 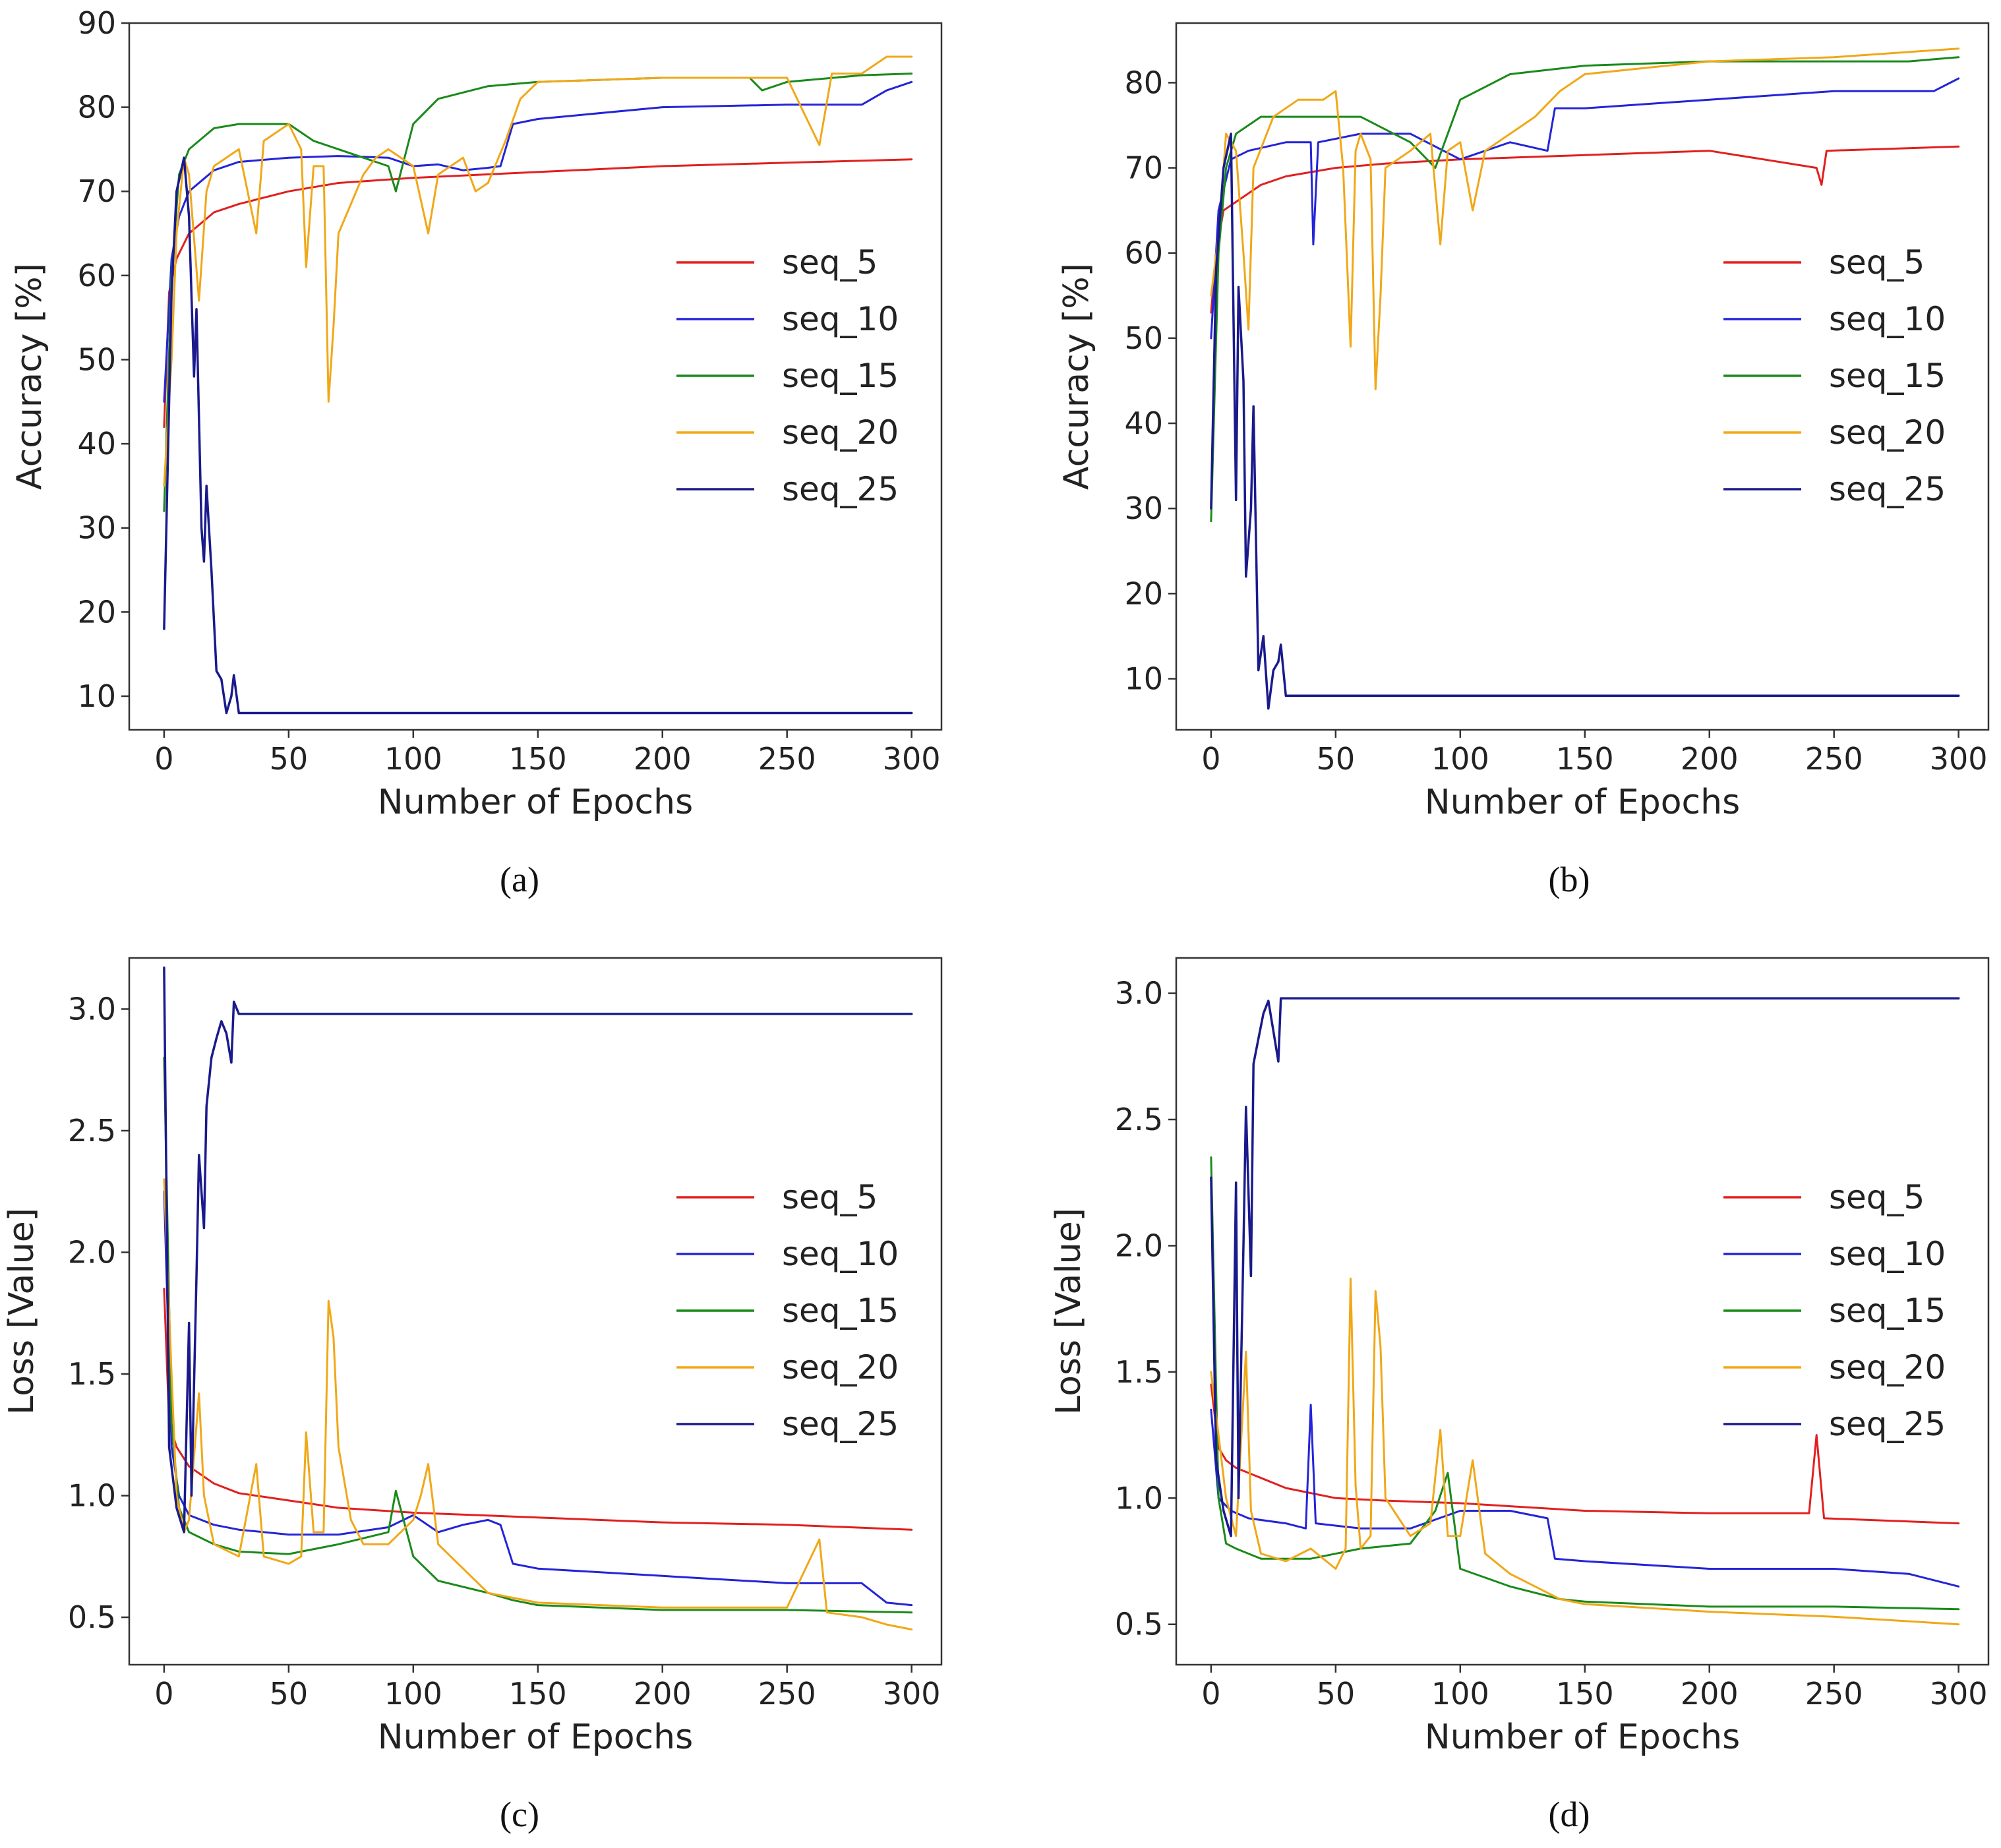 I want to click on y-tick-label: 3.0, so click(x=92, y=1009).